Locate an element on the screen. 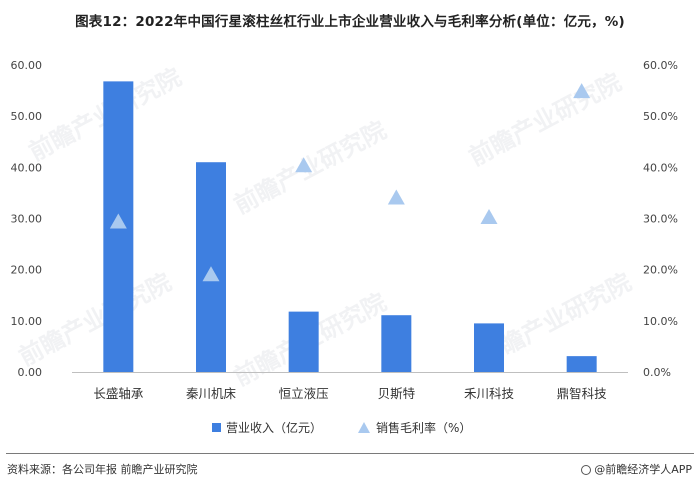 The height and width of the screenshot is (487, 700). legend-label-margin: 销售毛利率（%） is located at coordinates (423, 427).